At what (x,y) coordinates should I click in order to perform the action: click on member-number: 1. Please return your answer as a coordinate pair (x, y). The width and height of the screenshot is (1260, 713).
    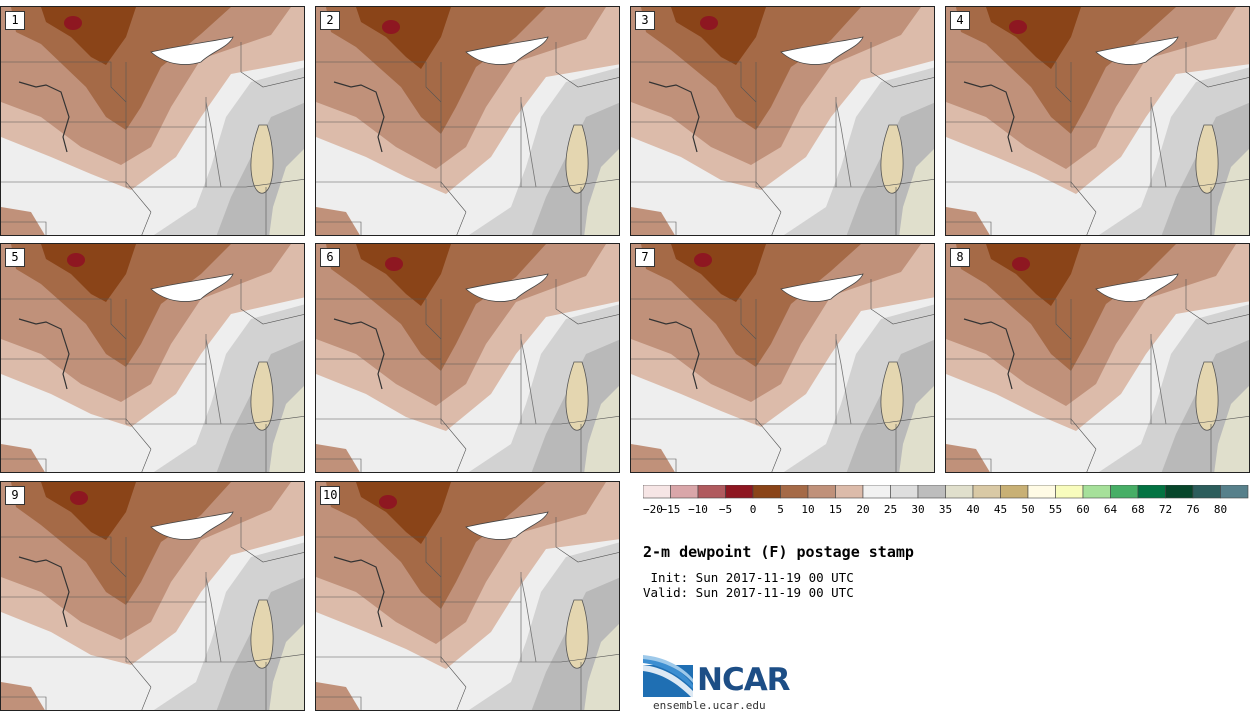
    Looking at the image, I should click on (15, 20).